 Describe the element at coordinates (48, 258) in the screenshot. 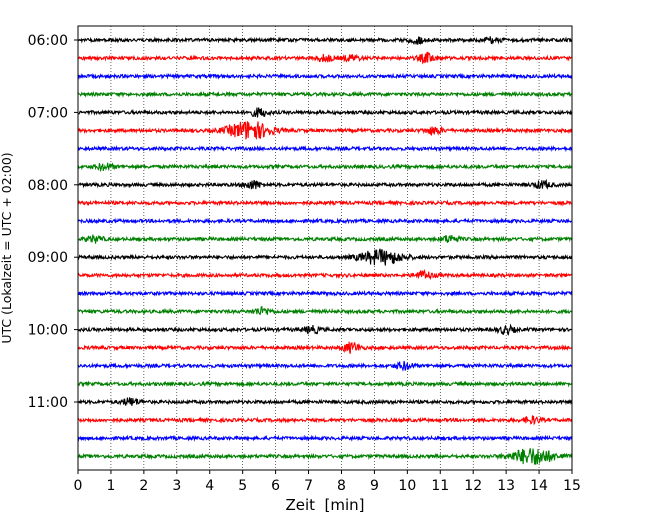

I see `y-tick-label-09:00: 09:00` at that location.